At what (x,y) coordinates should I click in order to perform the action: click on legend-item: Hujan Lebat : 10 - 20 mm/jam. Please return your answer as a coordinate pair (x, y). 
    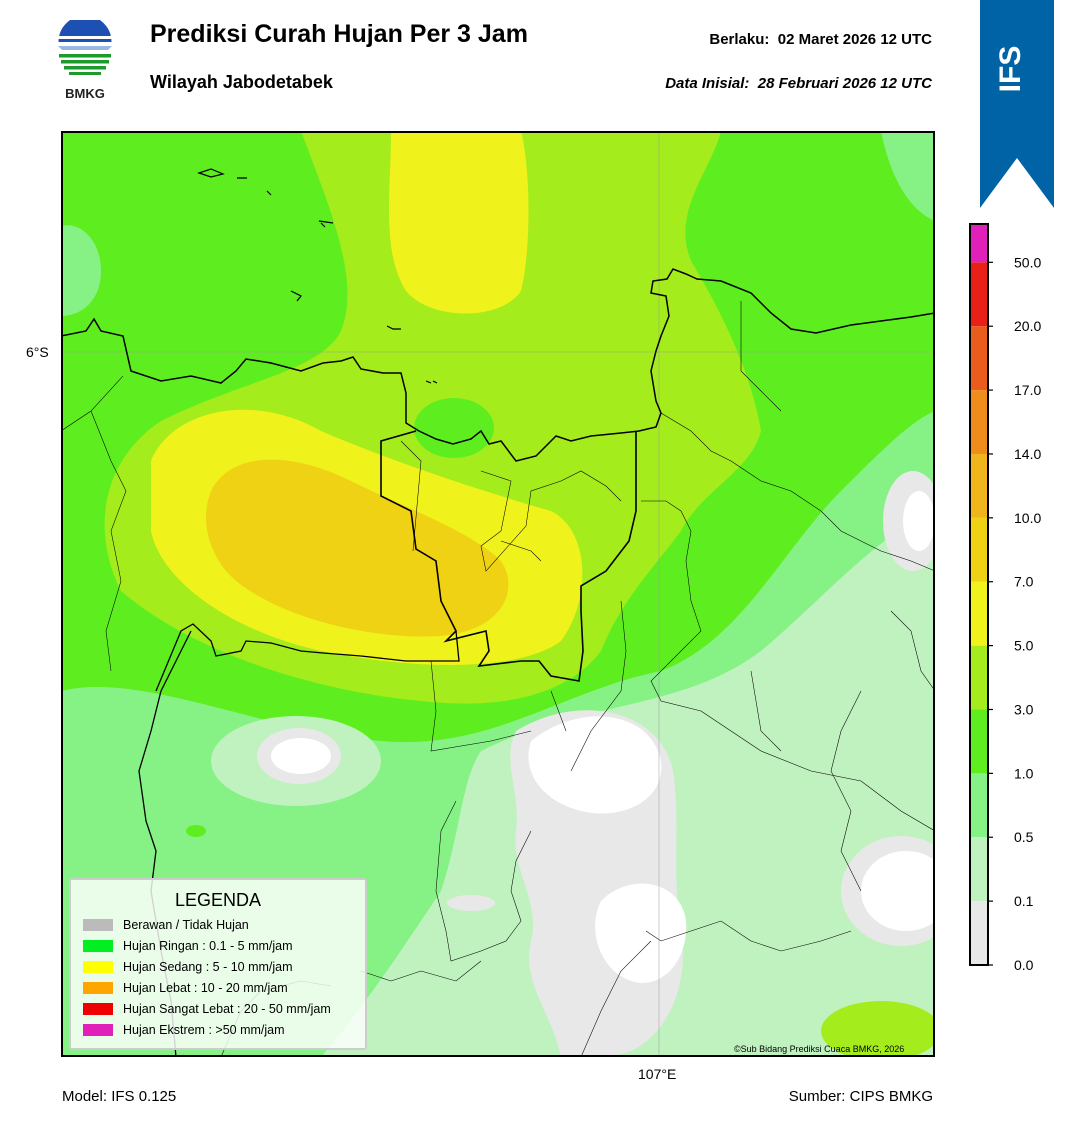
    Looking at the image, I should click on (185, 988).